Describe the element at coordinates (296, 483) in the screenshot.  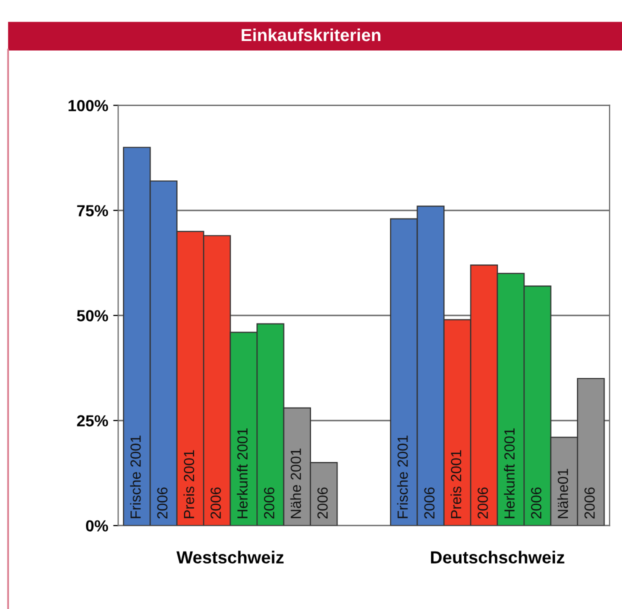
I see `x-tick-label: Nähe 2001` at that location.